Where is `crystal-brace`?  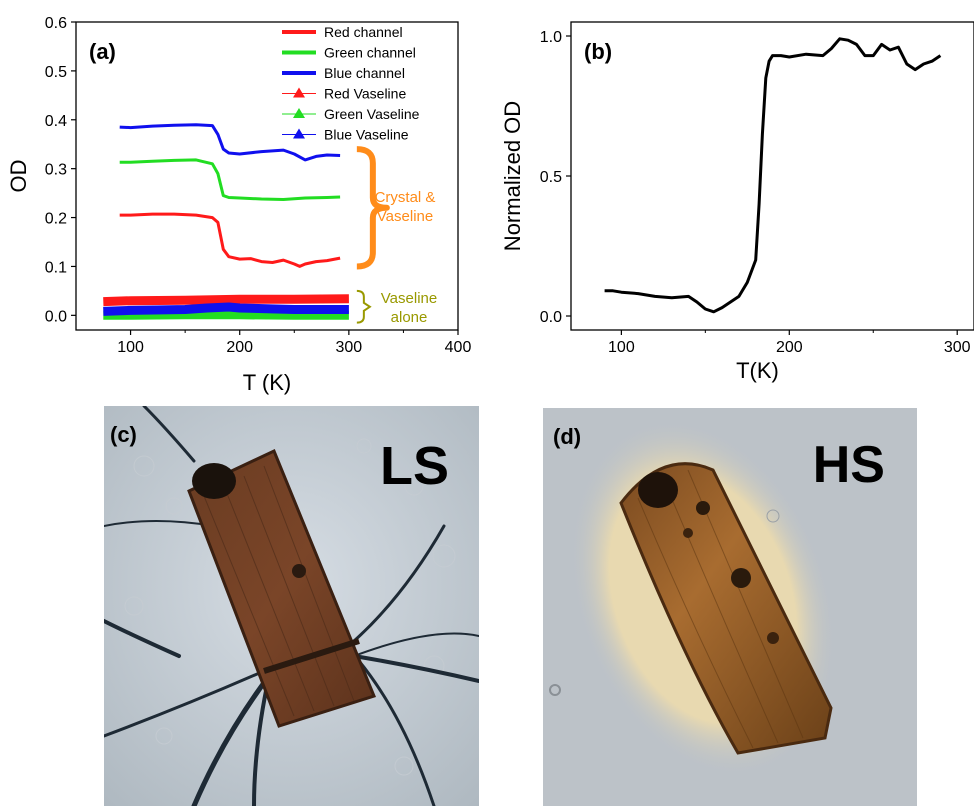 crystal-brace is located at coordinates (373, 208).